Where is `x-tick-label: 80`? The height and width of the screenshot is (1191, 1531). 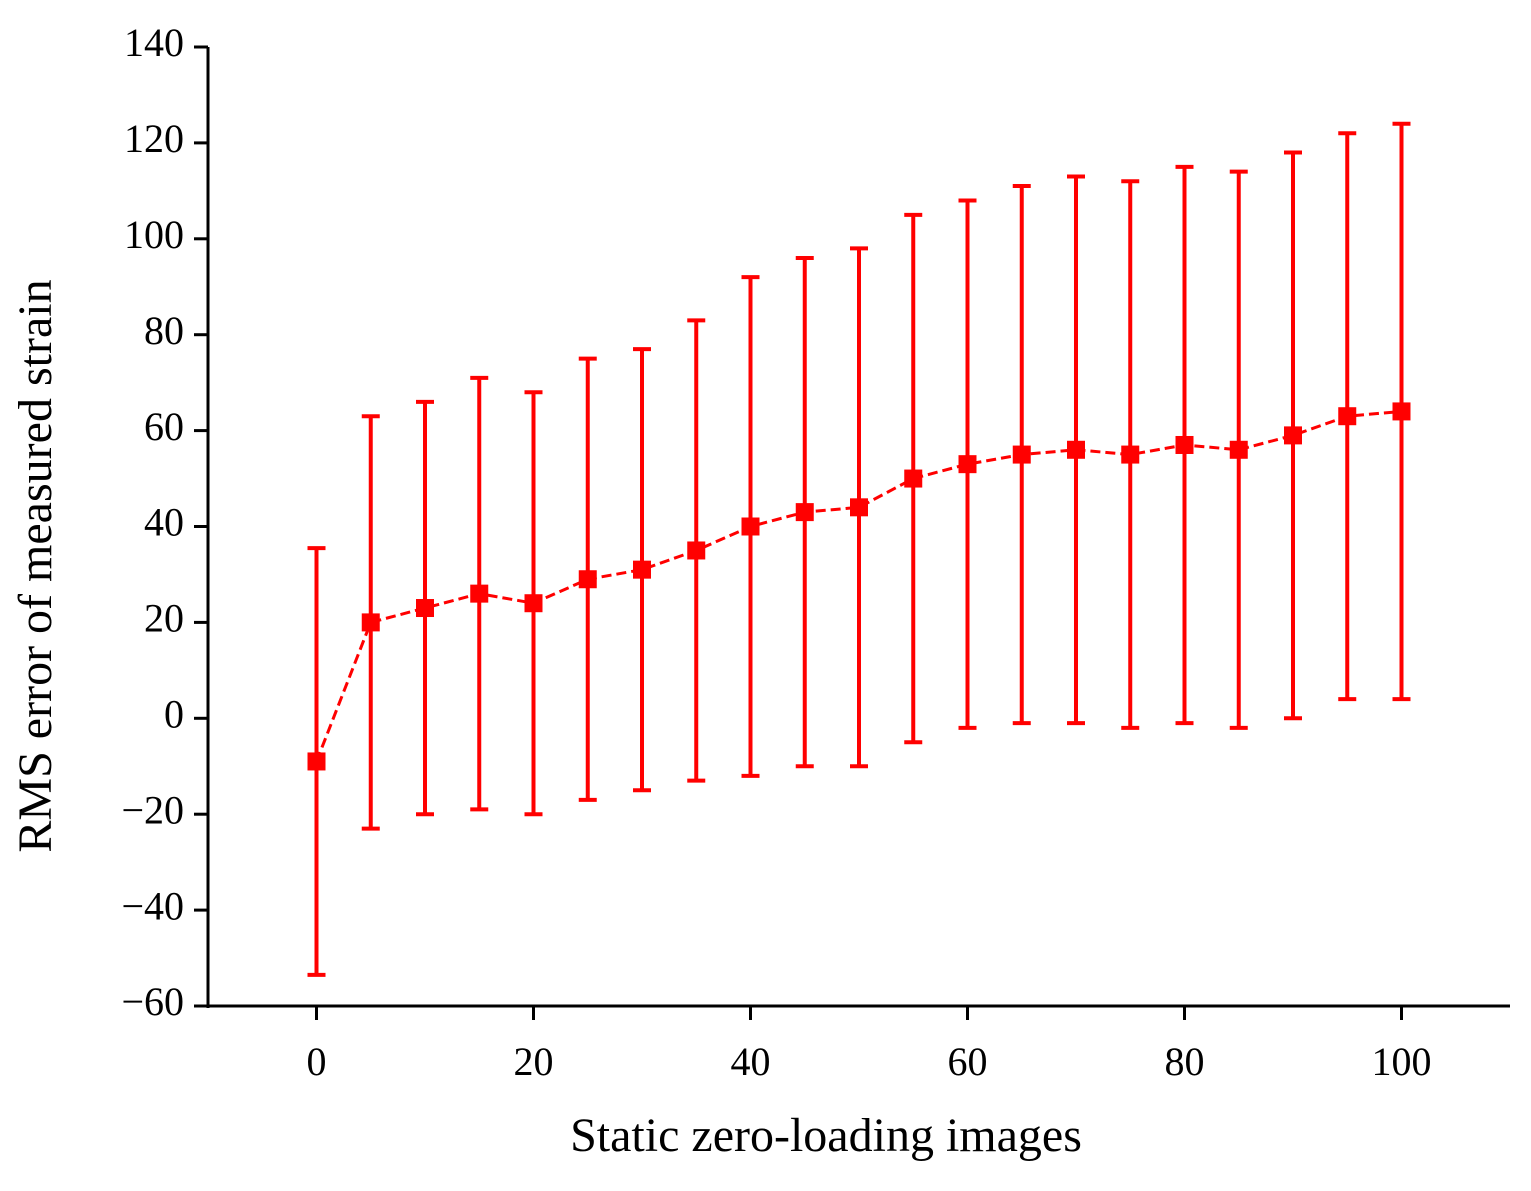
x-tick-label: 80 is located at coordinates (1185, 1061).